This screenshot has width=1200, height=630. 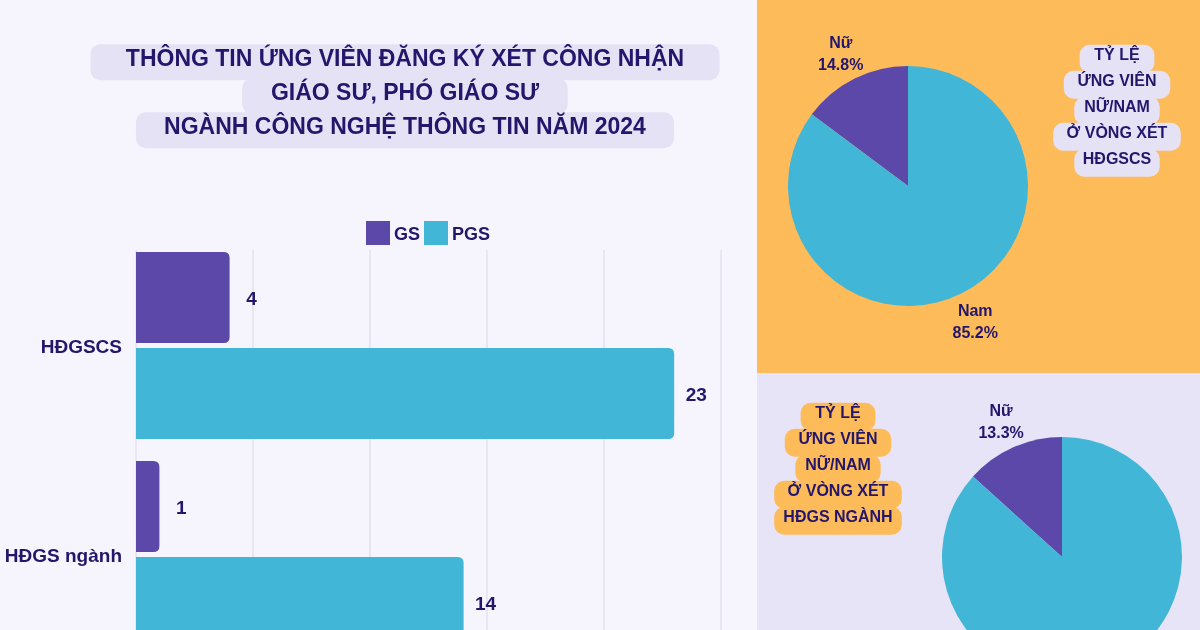 I want to click on y-tick-label: HĐGSCS, so click(x=81, y=346).